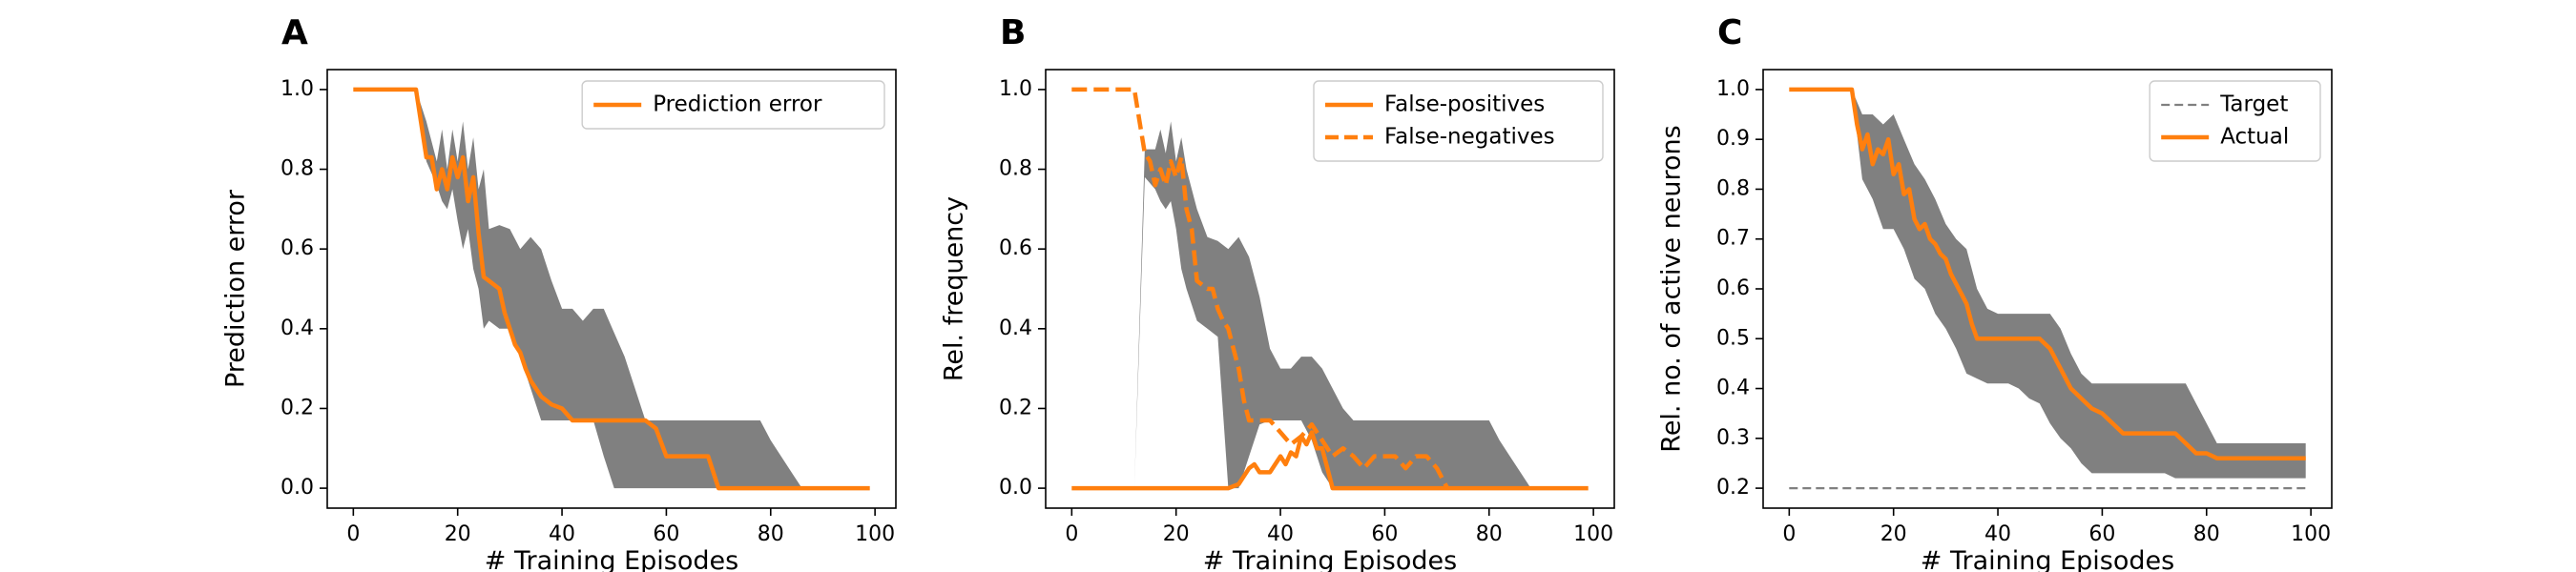 The image size is (2576, 572). I want to click on series-line-false-positives, so click(1330, 460).